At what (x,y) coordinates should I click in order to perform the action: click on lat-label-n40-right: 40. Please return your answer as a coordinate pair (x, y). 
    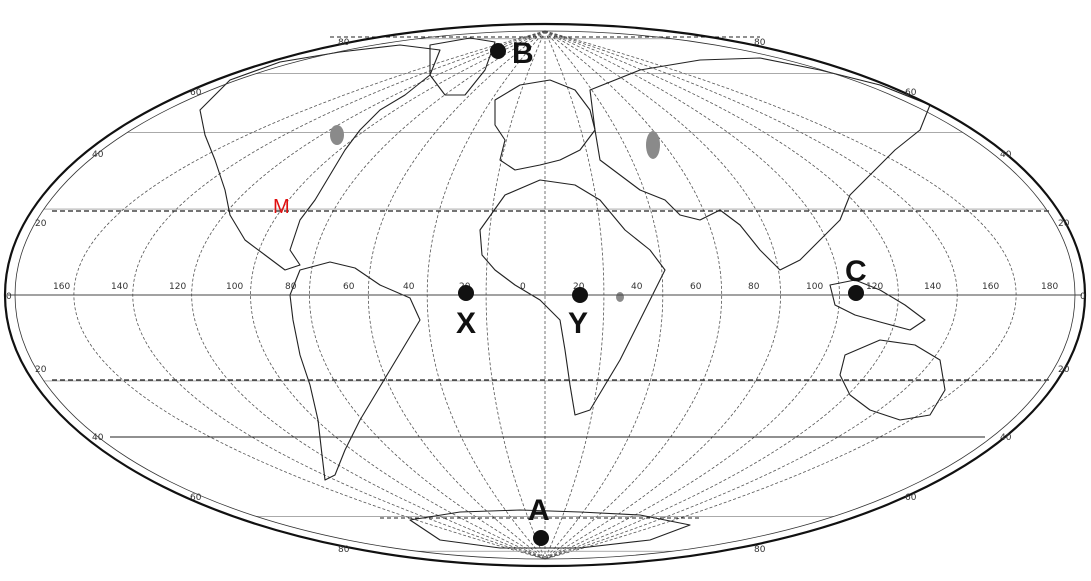
    Looking at the image, I should click on (1006, 155).